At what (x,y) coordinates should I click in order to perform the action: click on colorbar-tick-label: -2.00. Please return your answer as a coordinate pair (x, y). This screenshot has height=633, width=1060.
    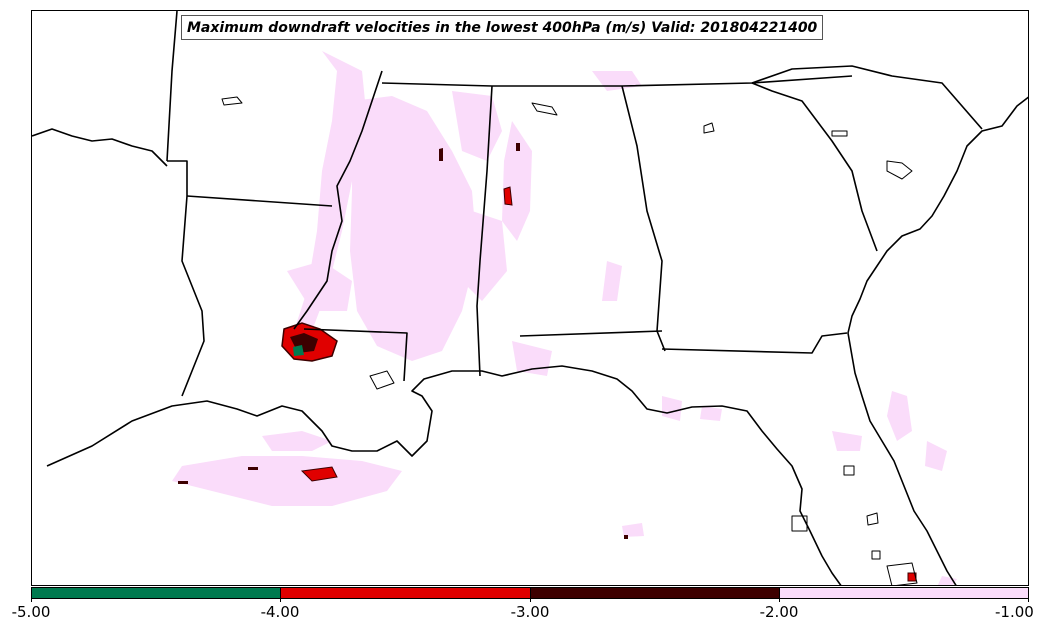
    Looking at the image, I should click on (779, 612).